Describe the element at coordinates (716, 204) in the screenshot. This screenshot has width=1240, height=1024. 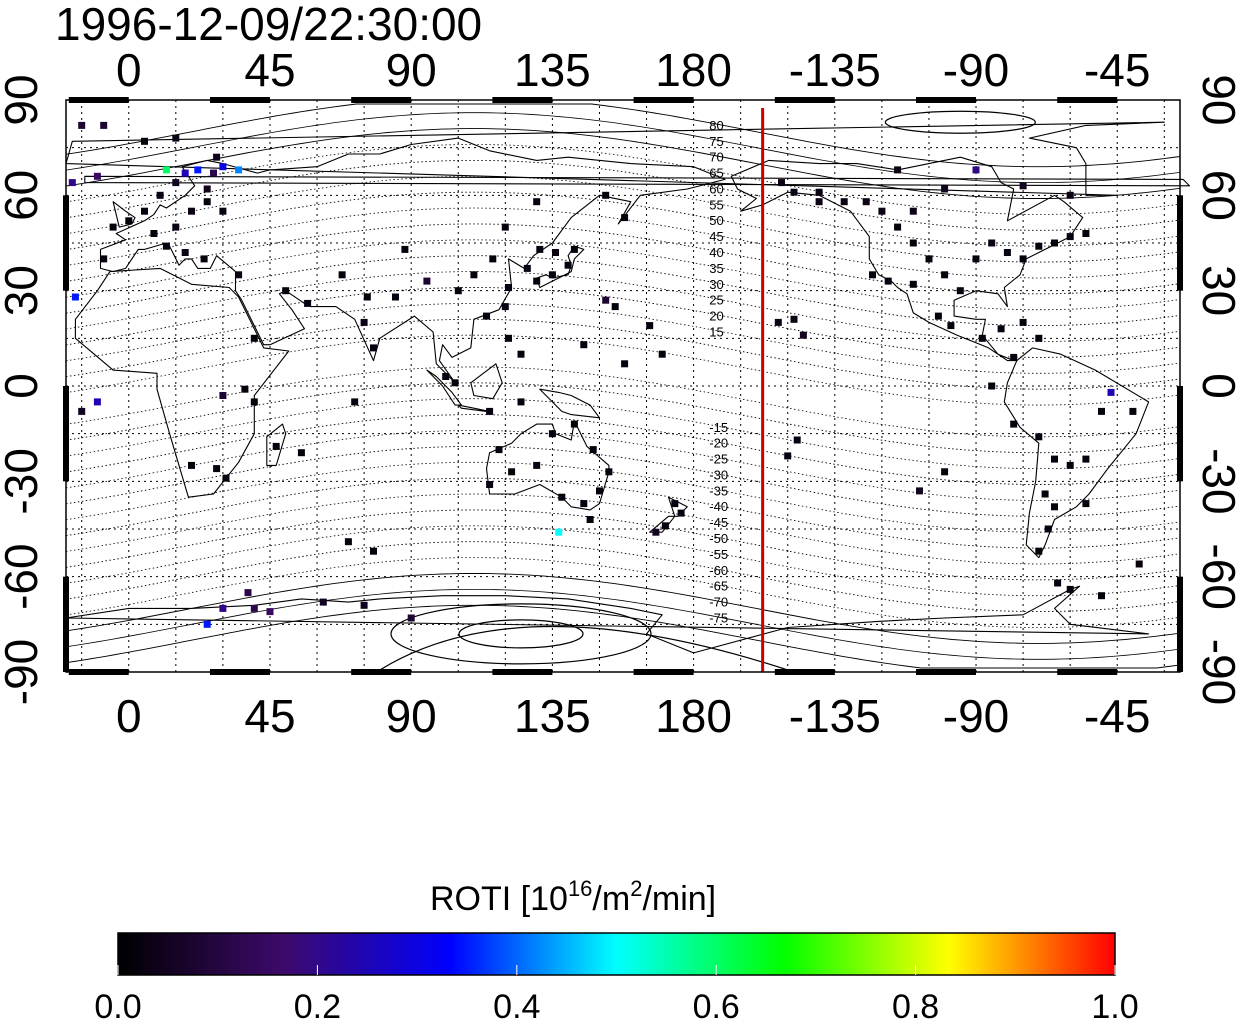
I see `mlat-label: 55` at that location.